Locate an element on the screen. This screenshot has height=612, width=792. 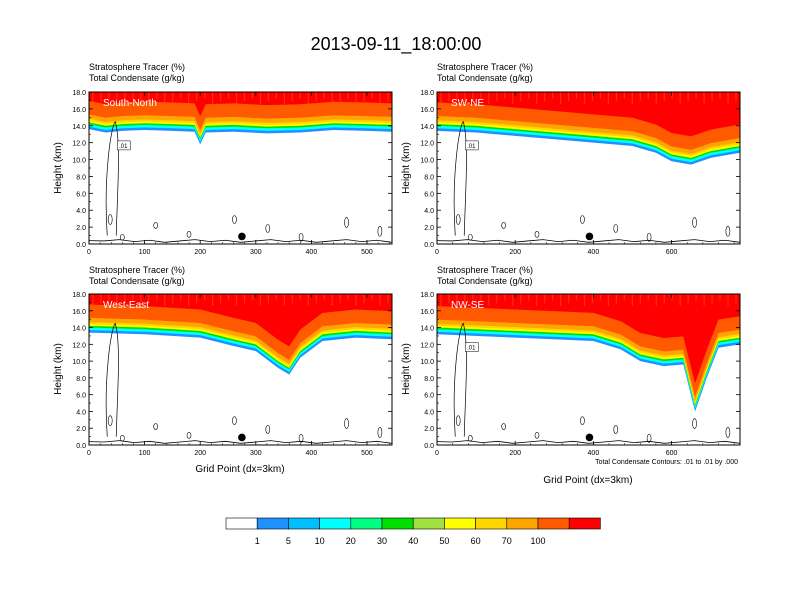
x-axis-label: Grid Point (dx=3km) is located at coordinates (239, 469).